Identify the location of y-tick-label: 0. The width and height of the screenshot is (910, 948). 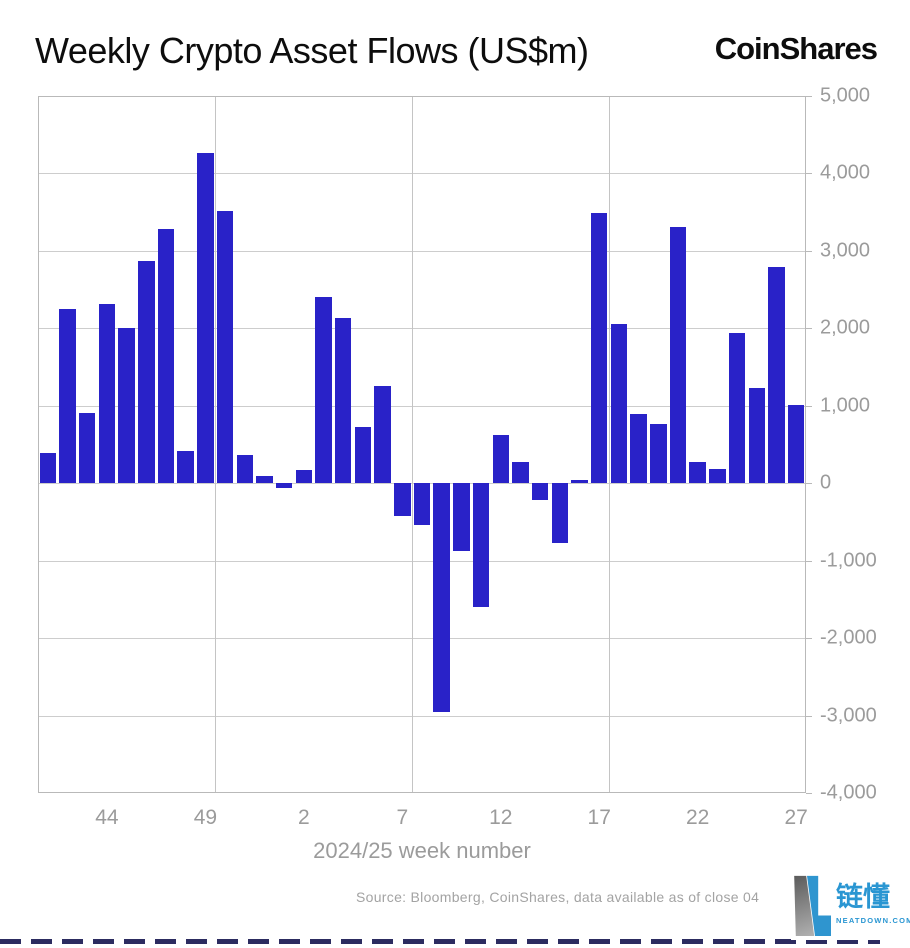
(826, 482).